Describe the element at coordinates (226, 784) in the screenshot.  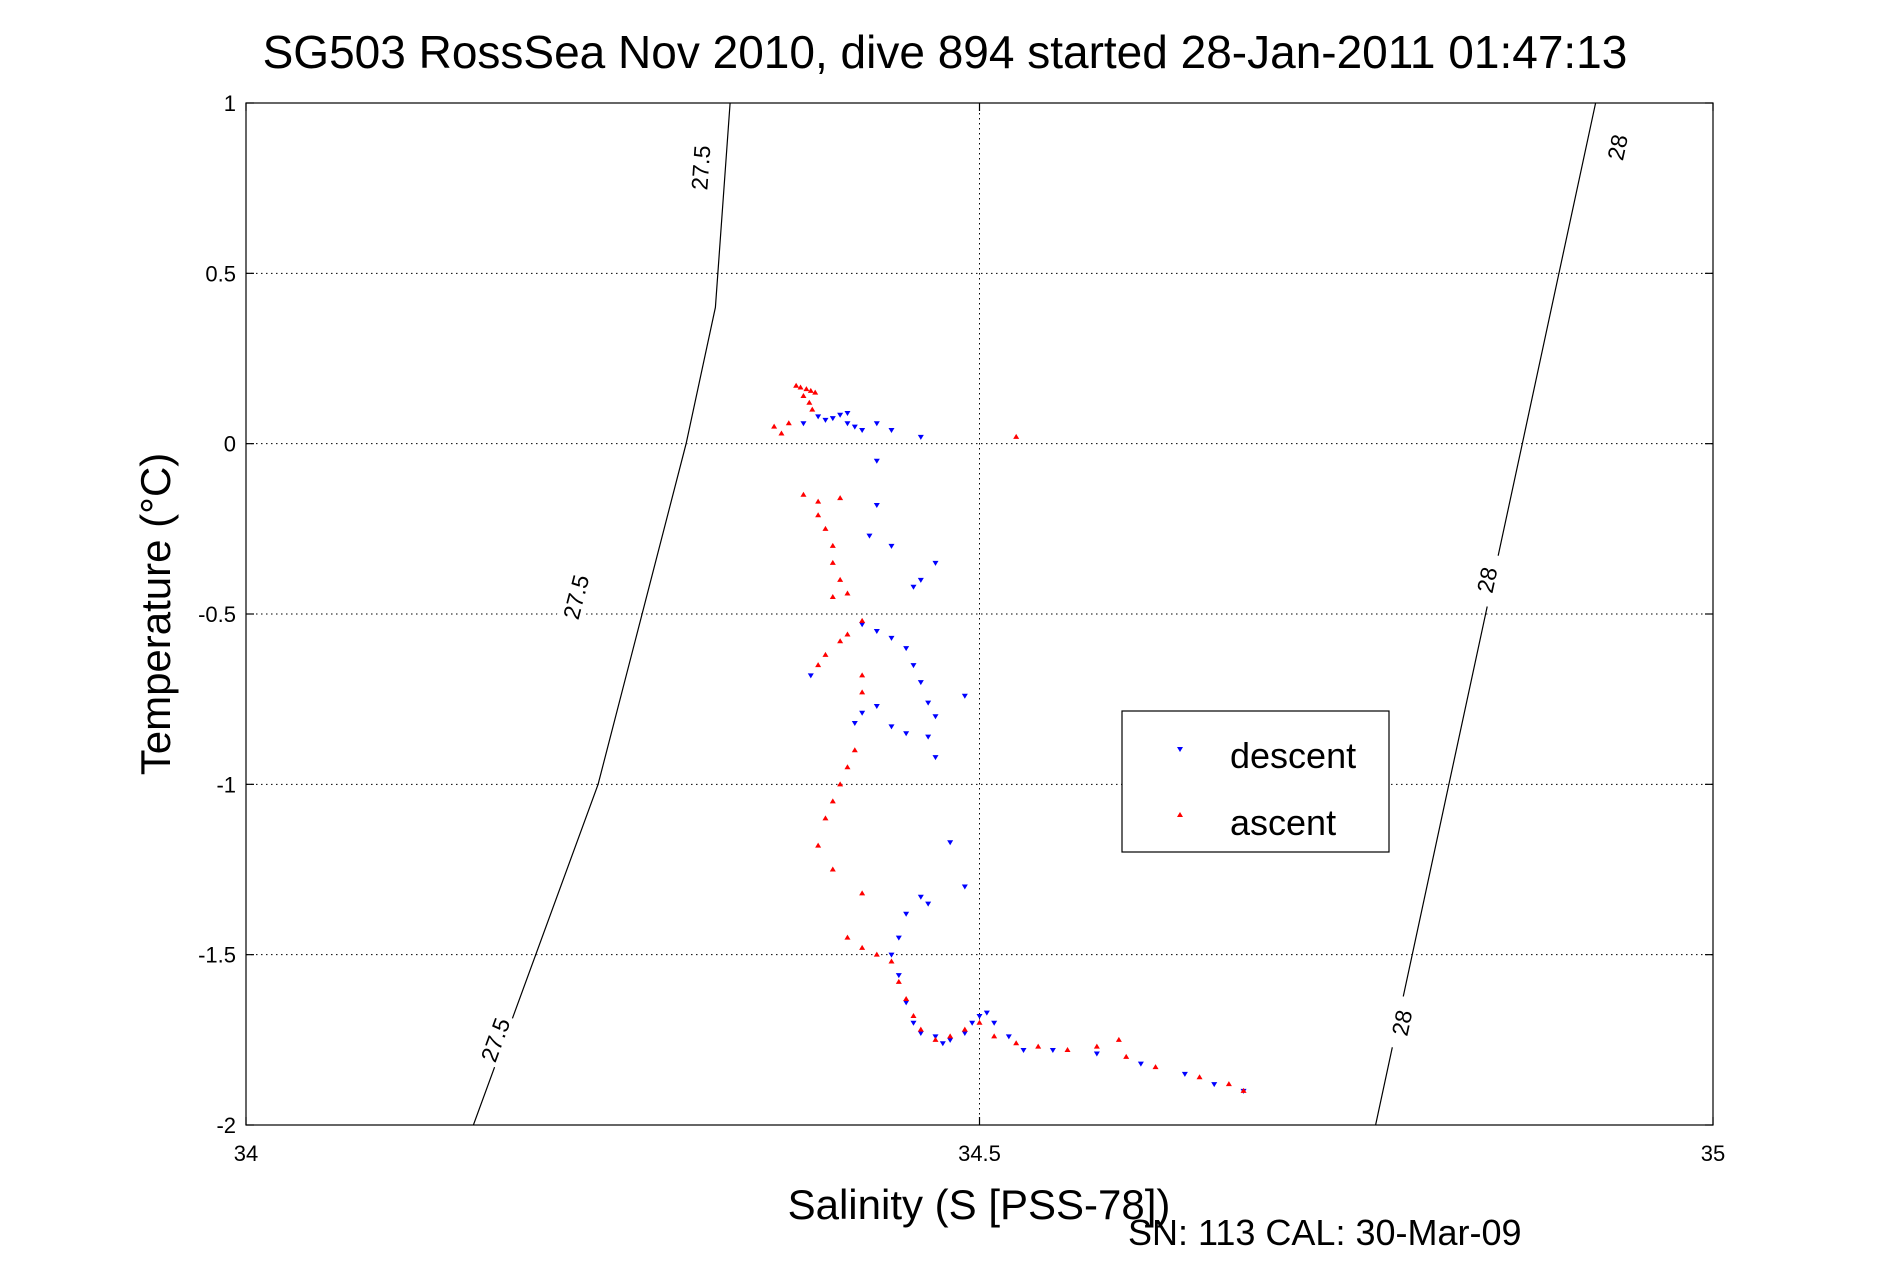
I see `y-tick-label-4: -1` at that location.